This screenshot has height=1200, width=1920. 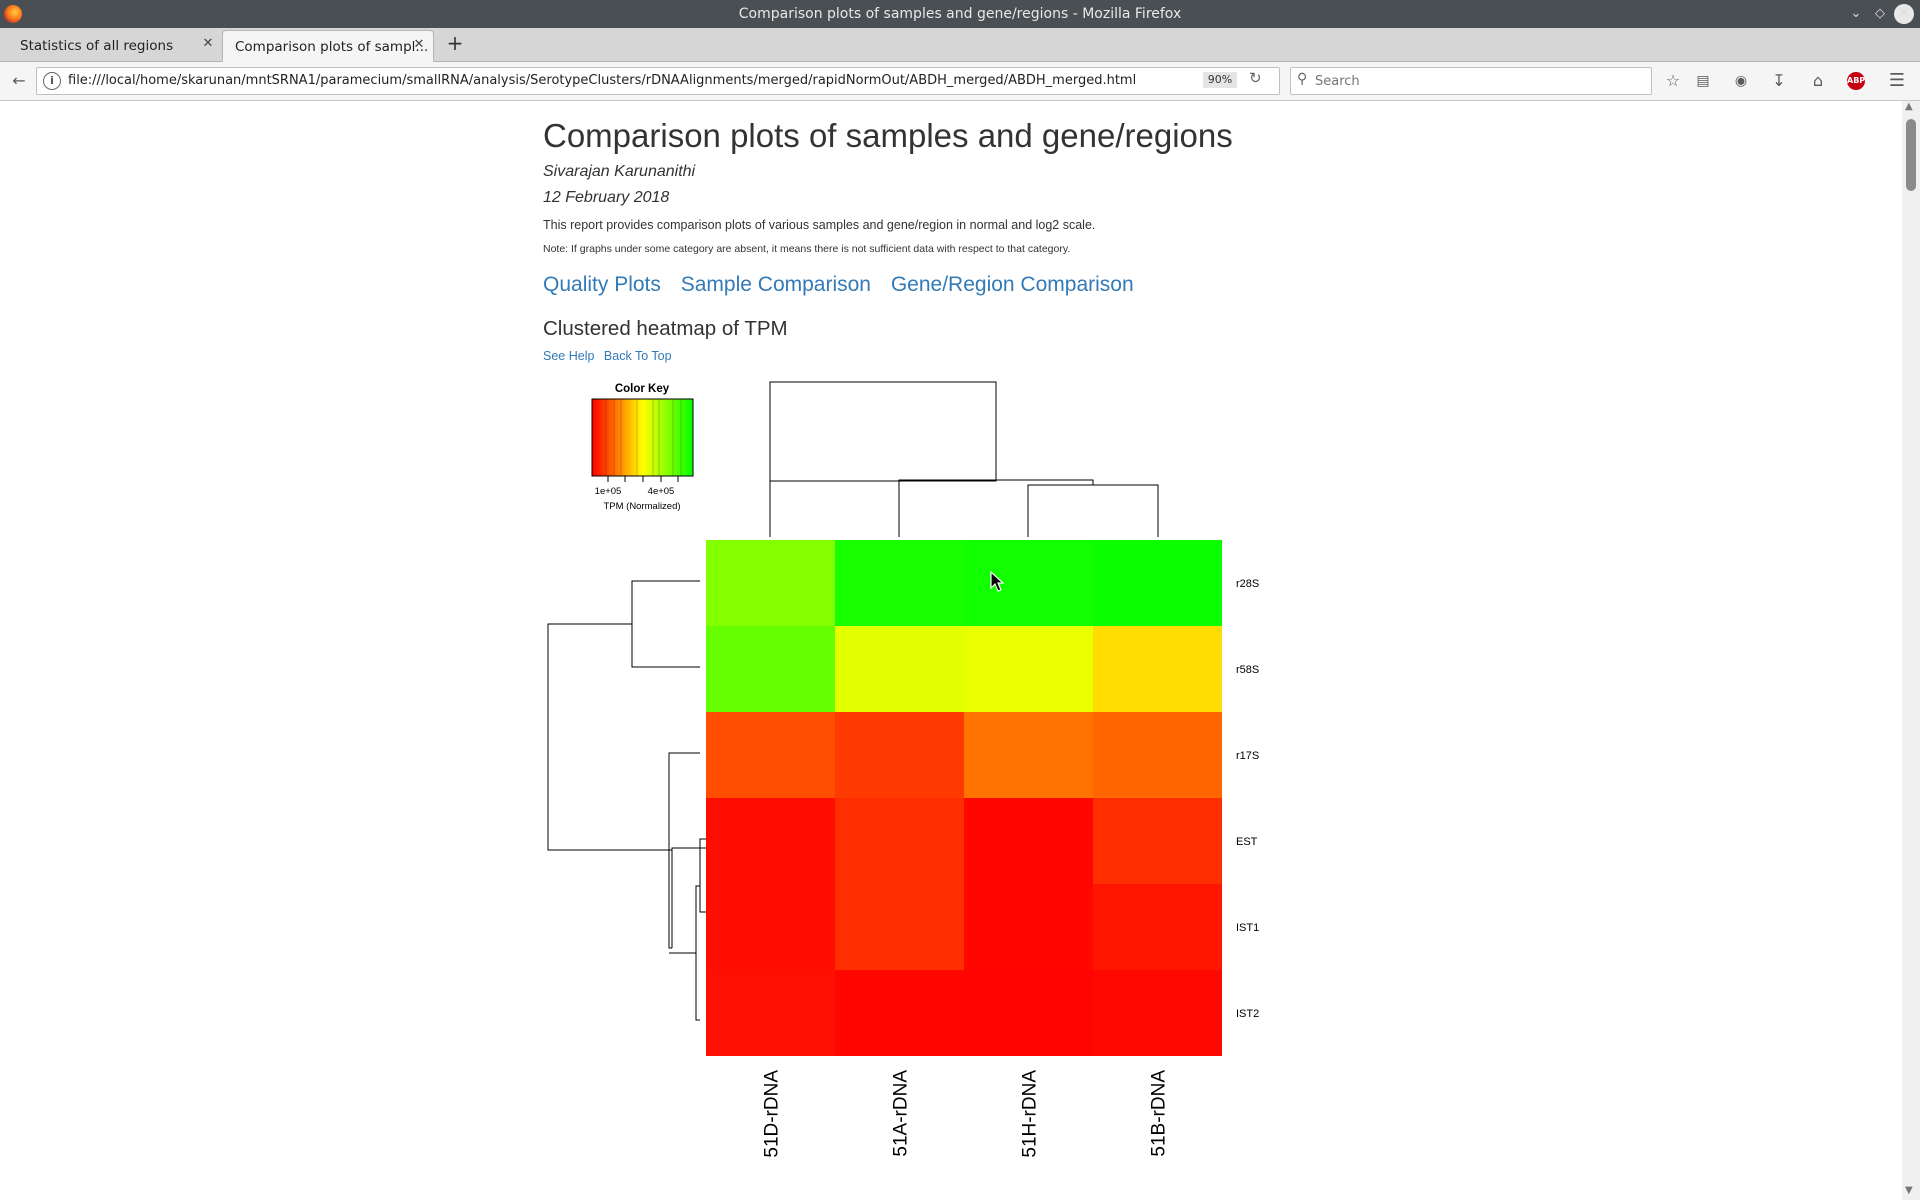 What do you see at coordinates (964, 459) in the screenshot?
I see `column-dendrogram` at bounding box center [964, 459].